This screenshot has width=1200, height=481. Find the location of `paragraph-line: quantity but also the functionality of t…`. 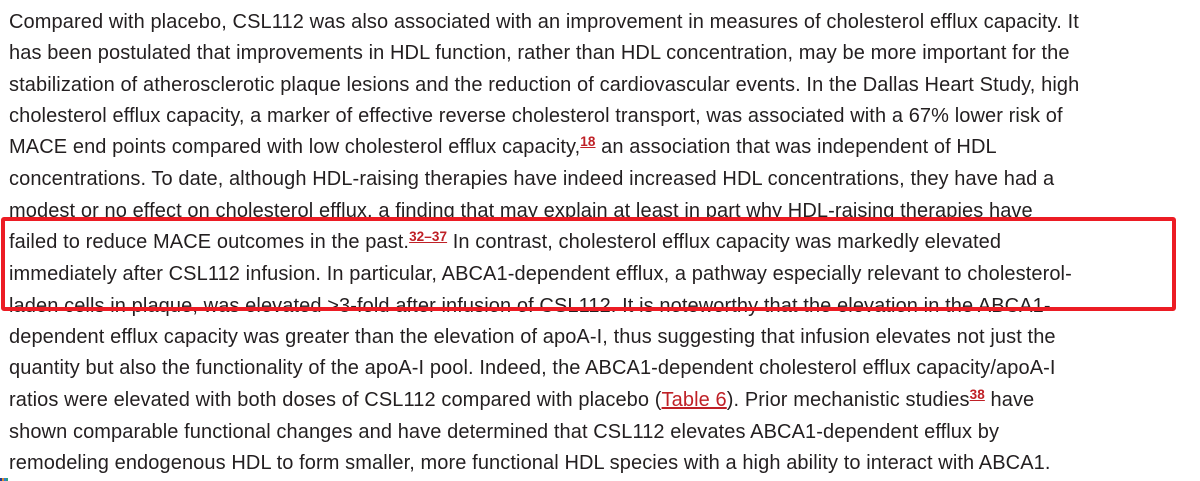

paragraph-line: quantity but also the functionality of t… is located at coordinates (604, 368).